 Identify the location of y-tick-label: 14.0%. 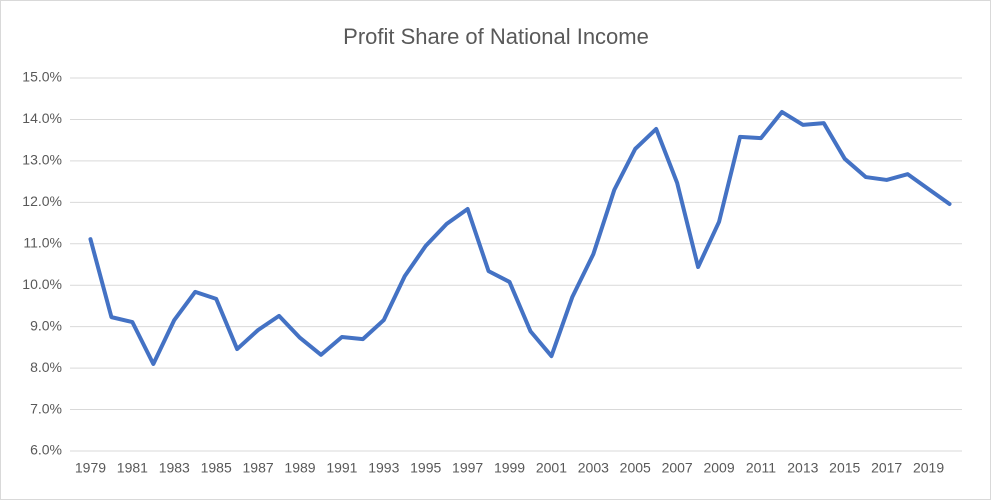
(42, 118).